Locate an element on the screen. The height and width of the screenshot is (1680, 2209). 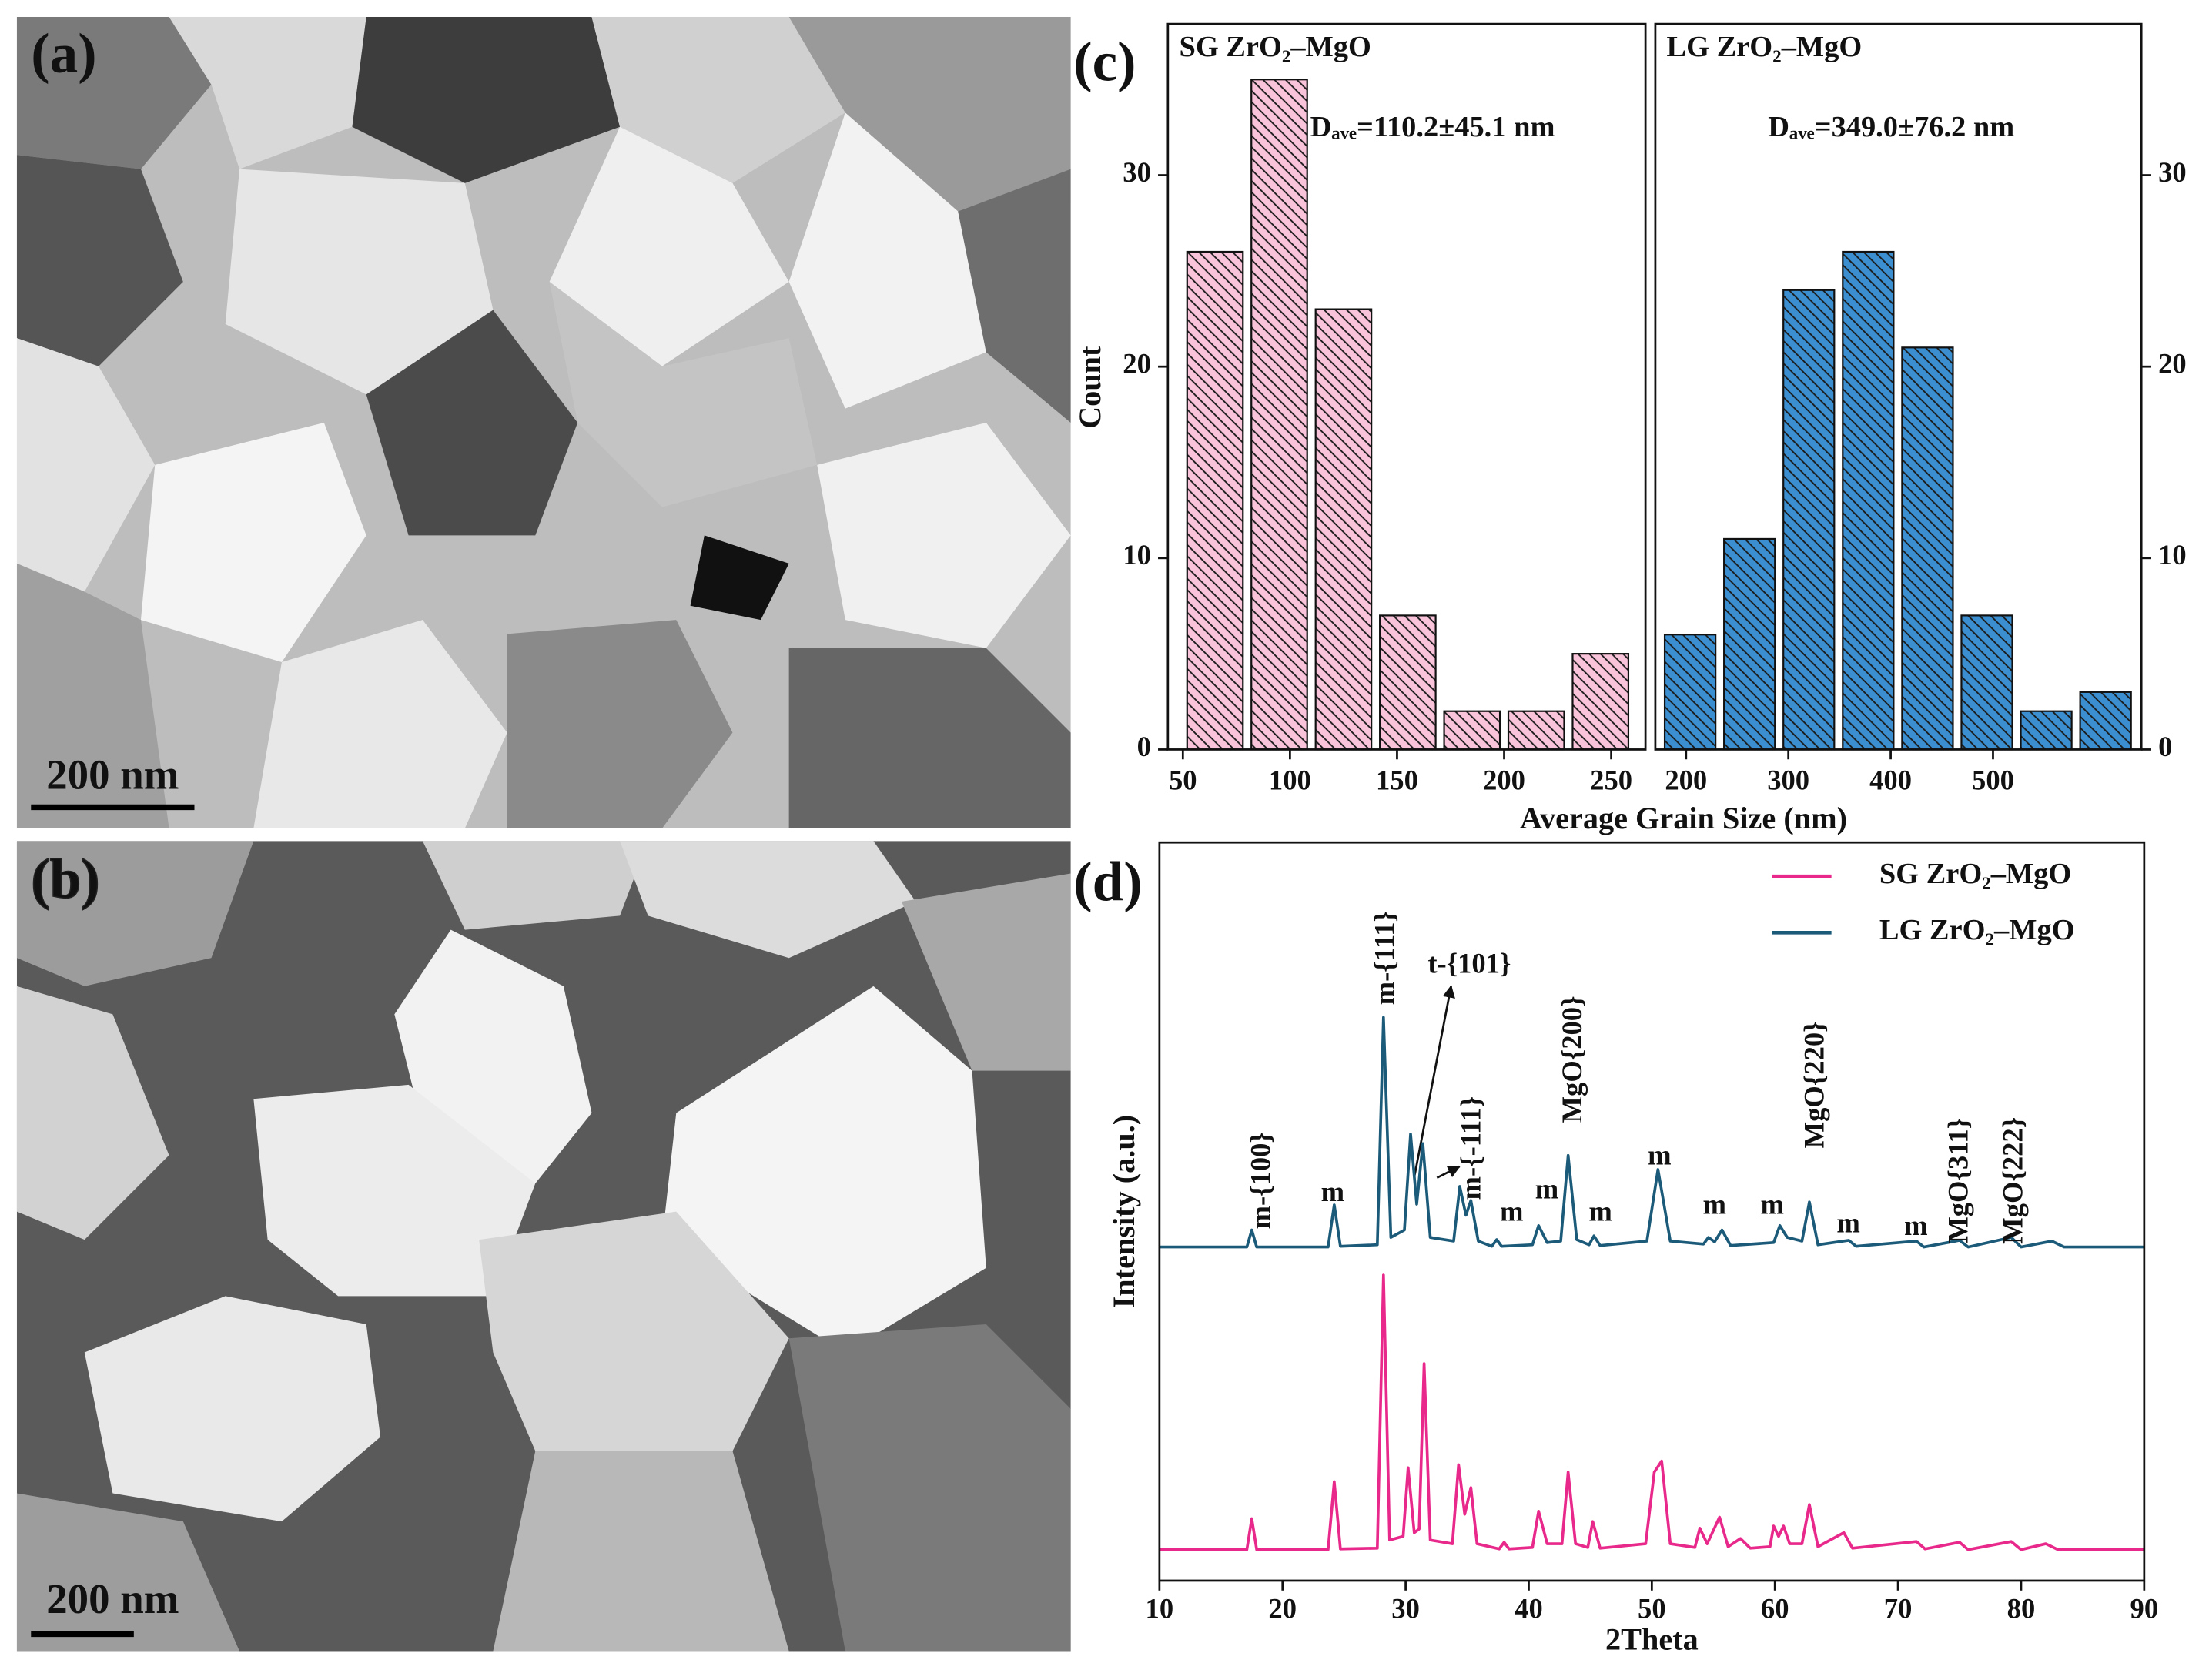
chart-annotation: Dₐᵥₑ=349.0±76.2 nm is located at coordinates (1891, 127).